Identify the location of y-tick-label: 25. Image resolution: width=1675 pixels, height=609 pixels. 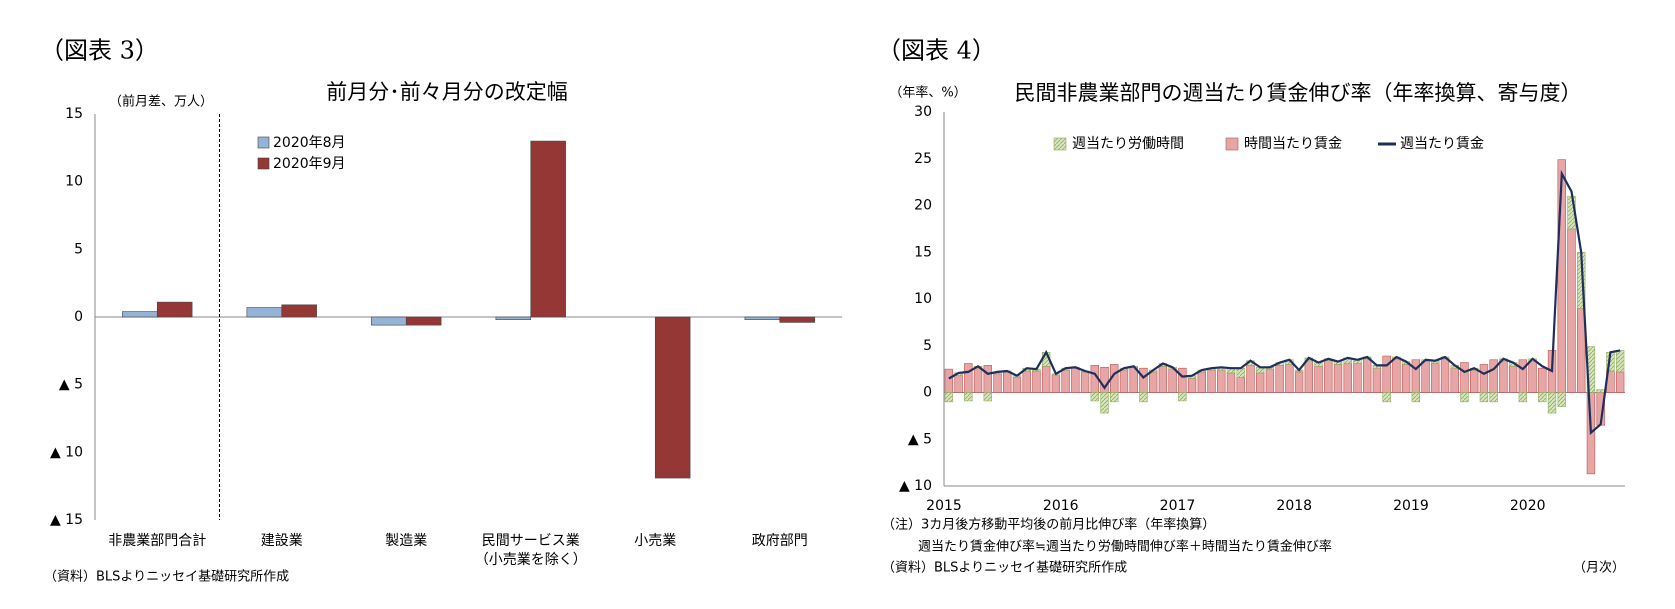
(923, 159).